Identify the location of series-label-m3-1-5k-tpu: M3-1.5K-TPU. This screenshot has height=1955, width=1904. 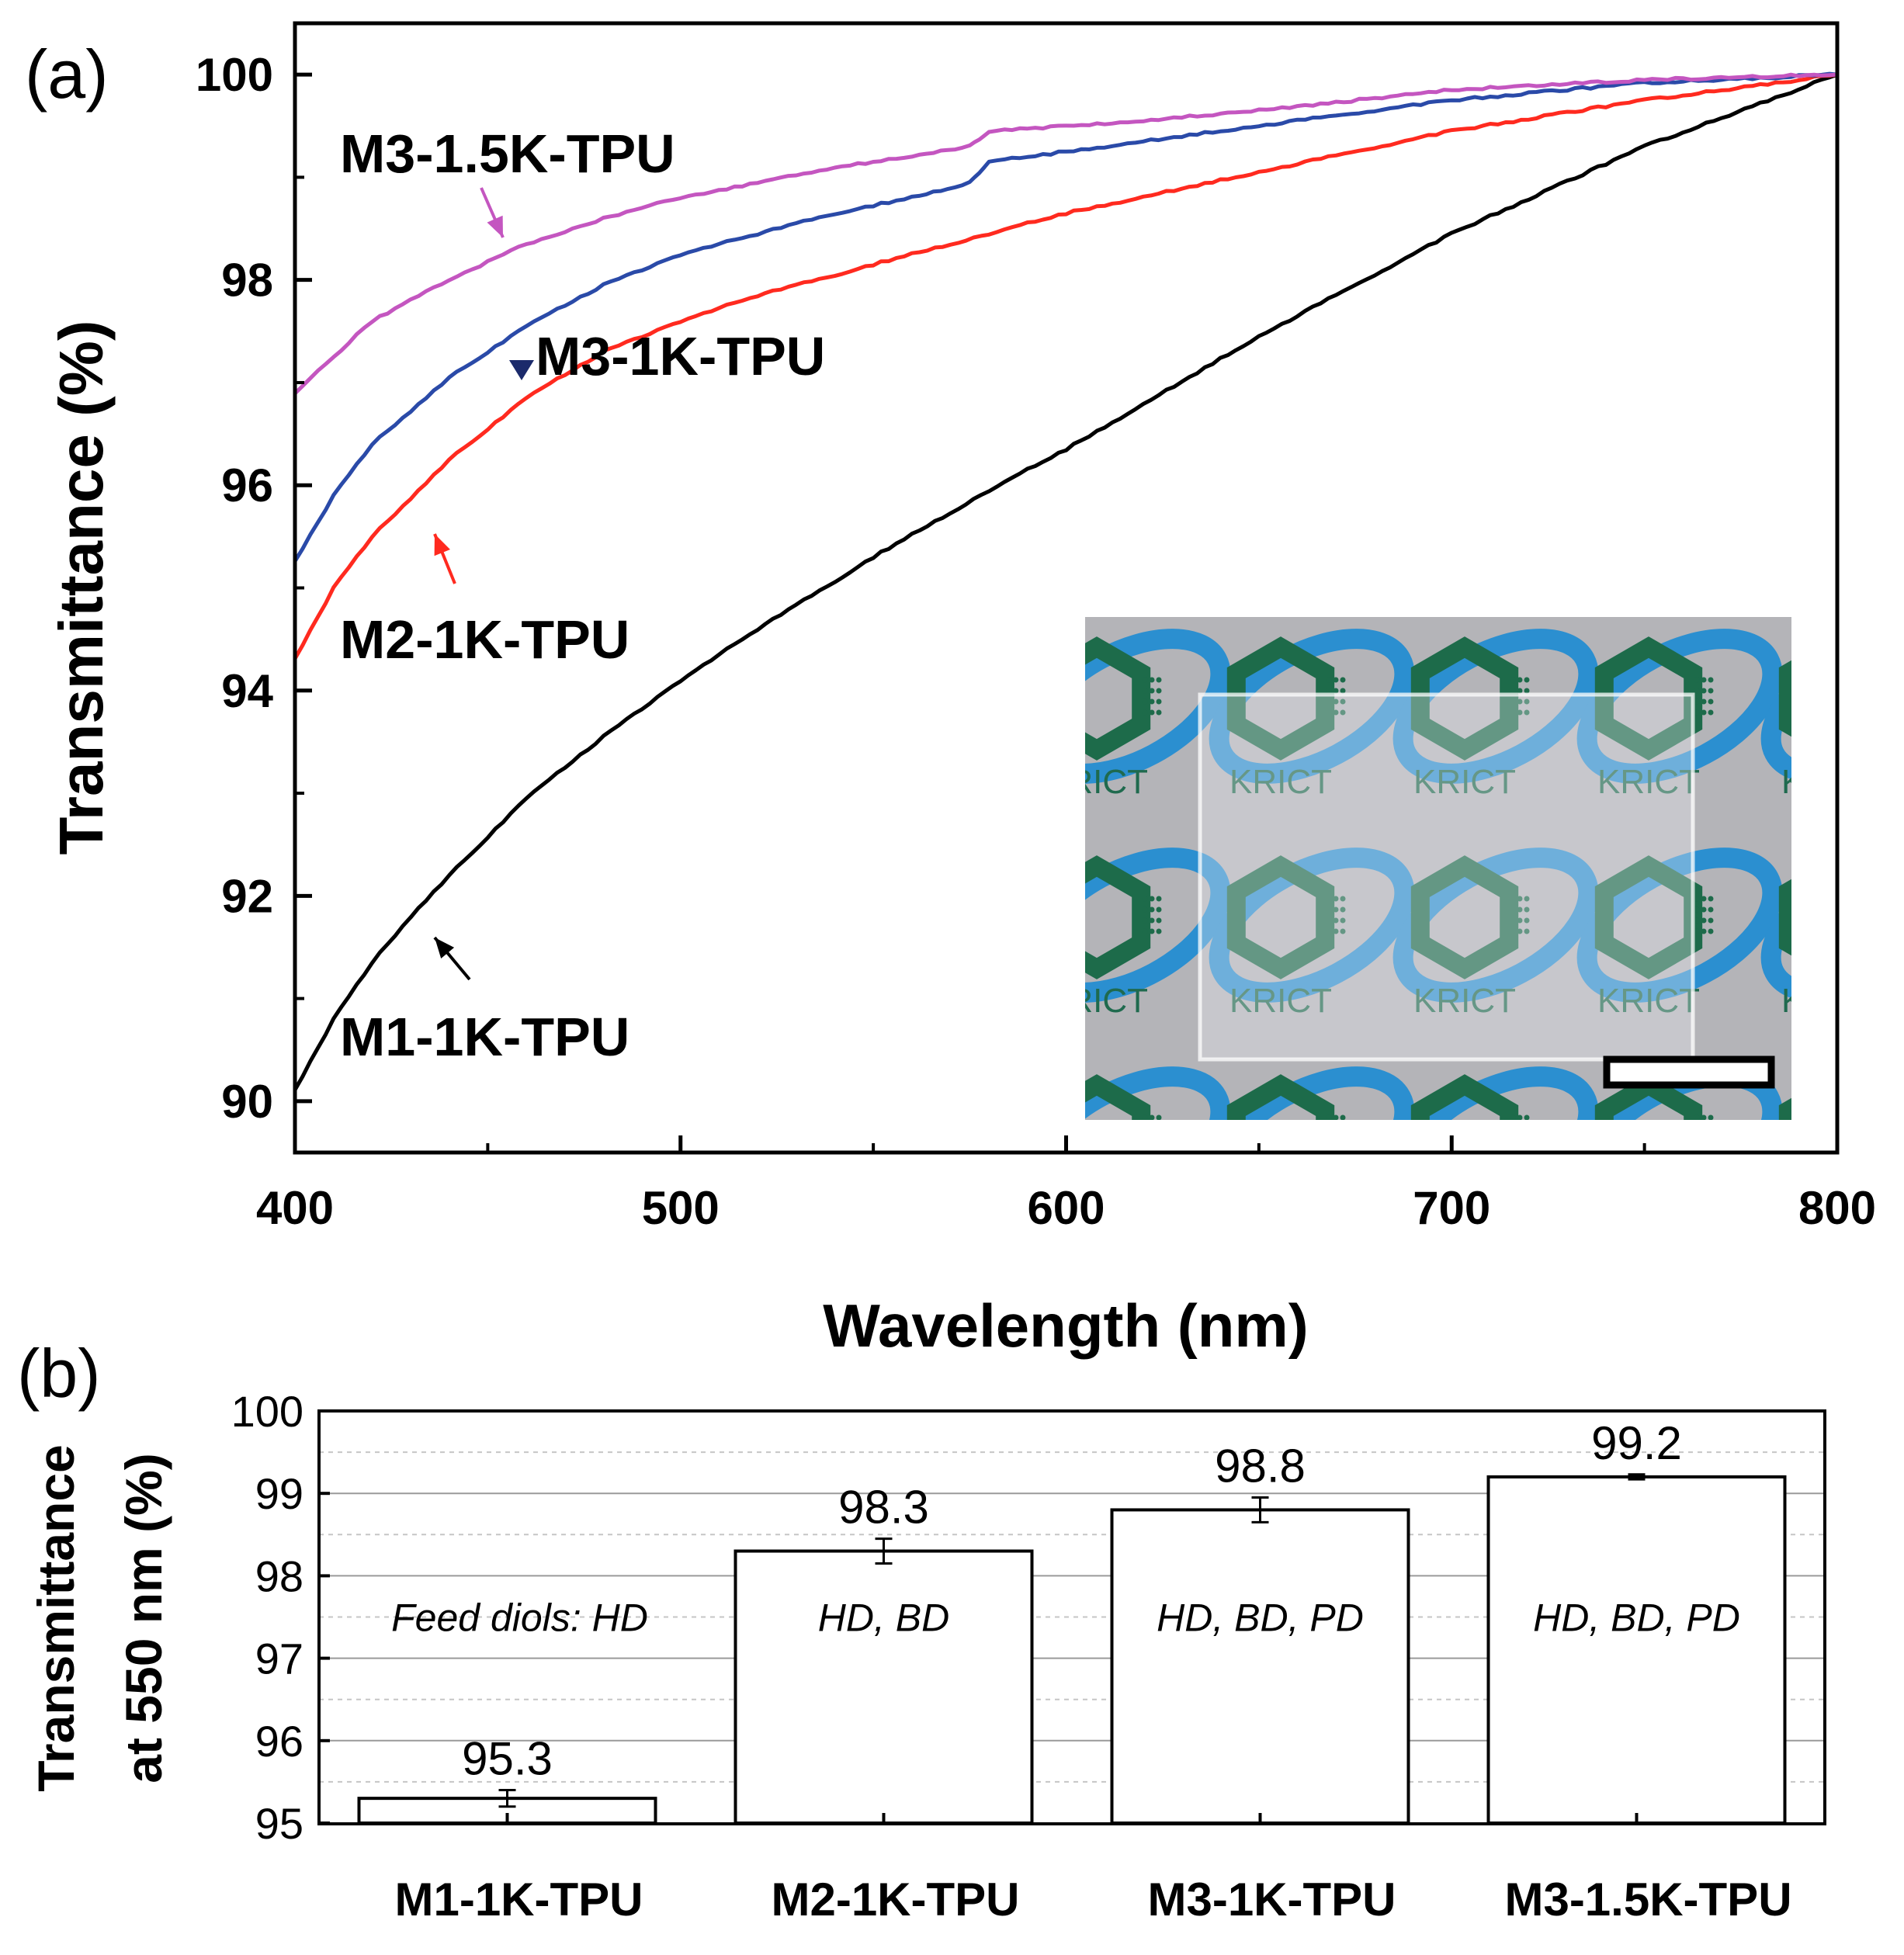
(508, 153).